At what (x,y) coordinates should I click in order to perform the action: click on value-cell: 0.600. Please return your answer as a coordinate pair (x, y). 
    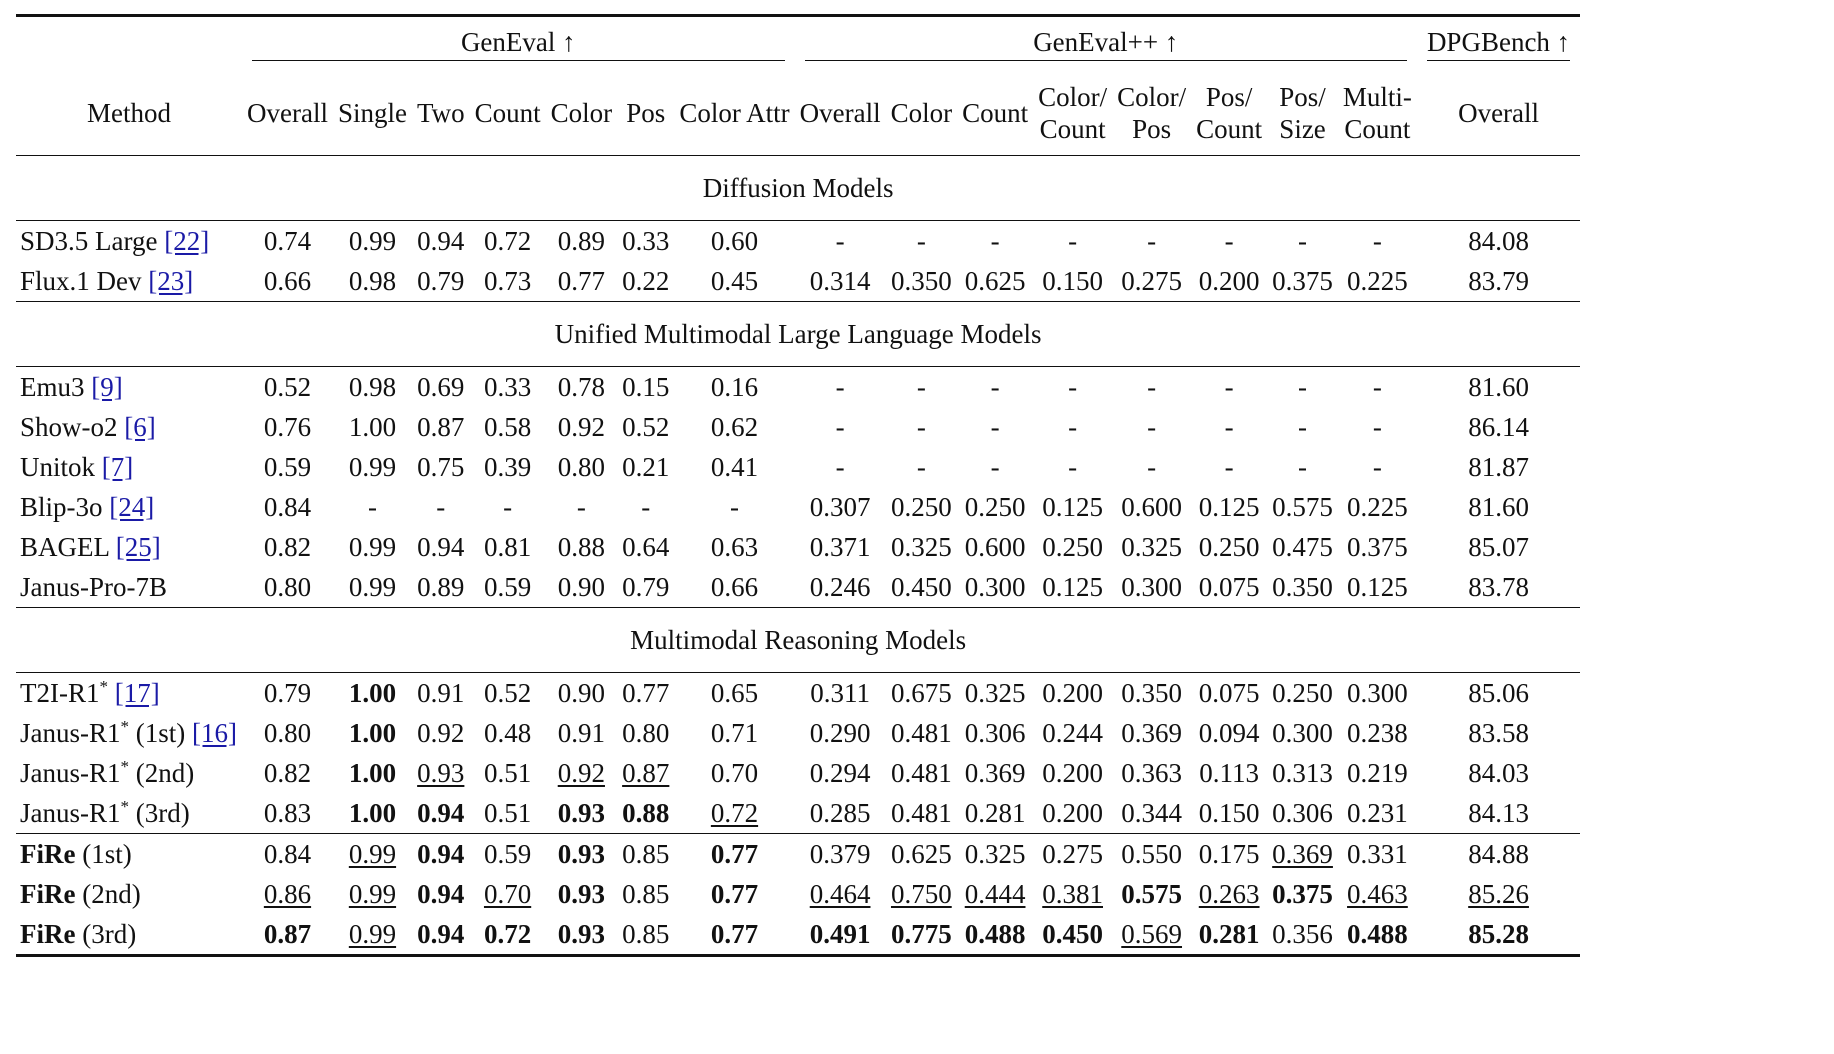
    Looking at the image, I should click on (995, 547).